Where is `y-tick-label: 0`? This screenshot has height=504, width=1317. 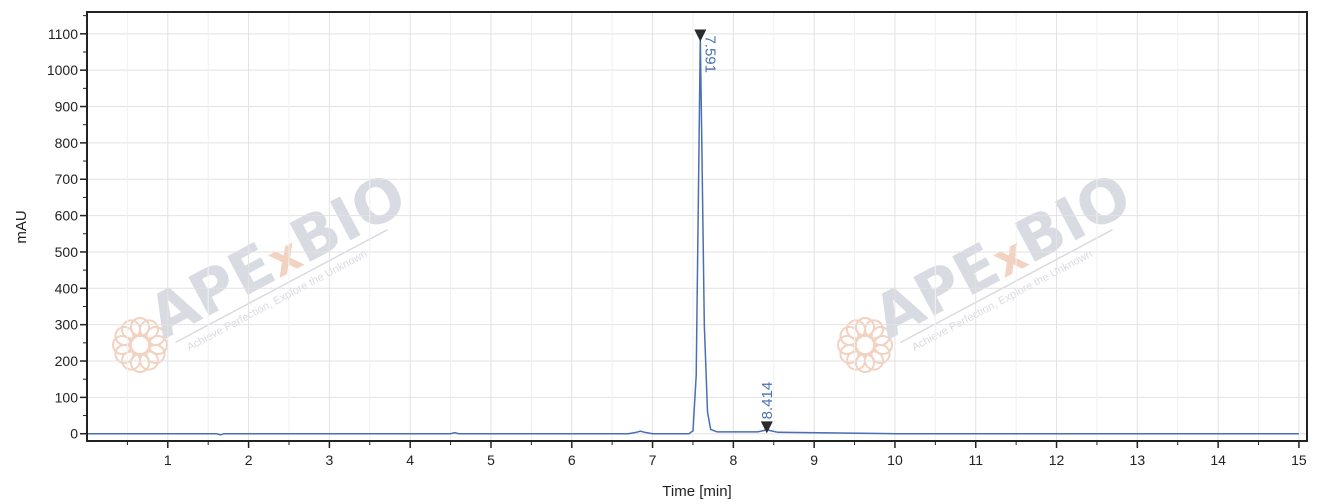
y-tick-label: 0 is located at coordinates (74, 434).